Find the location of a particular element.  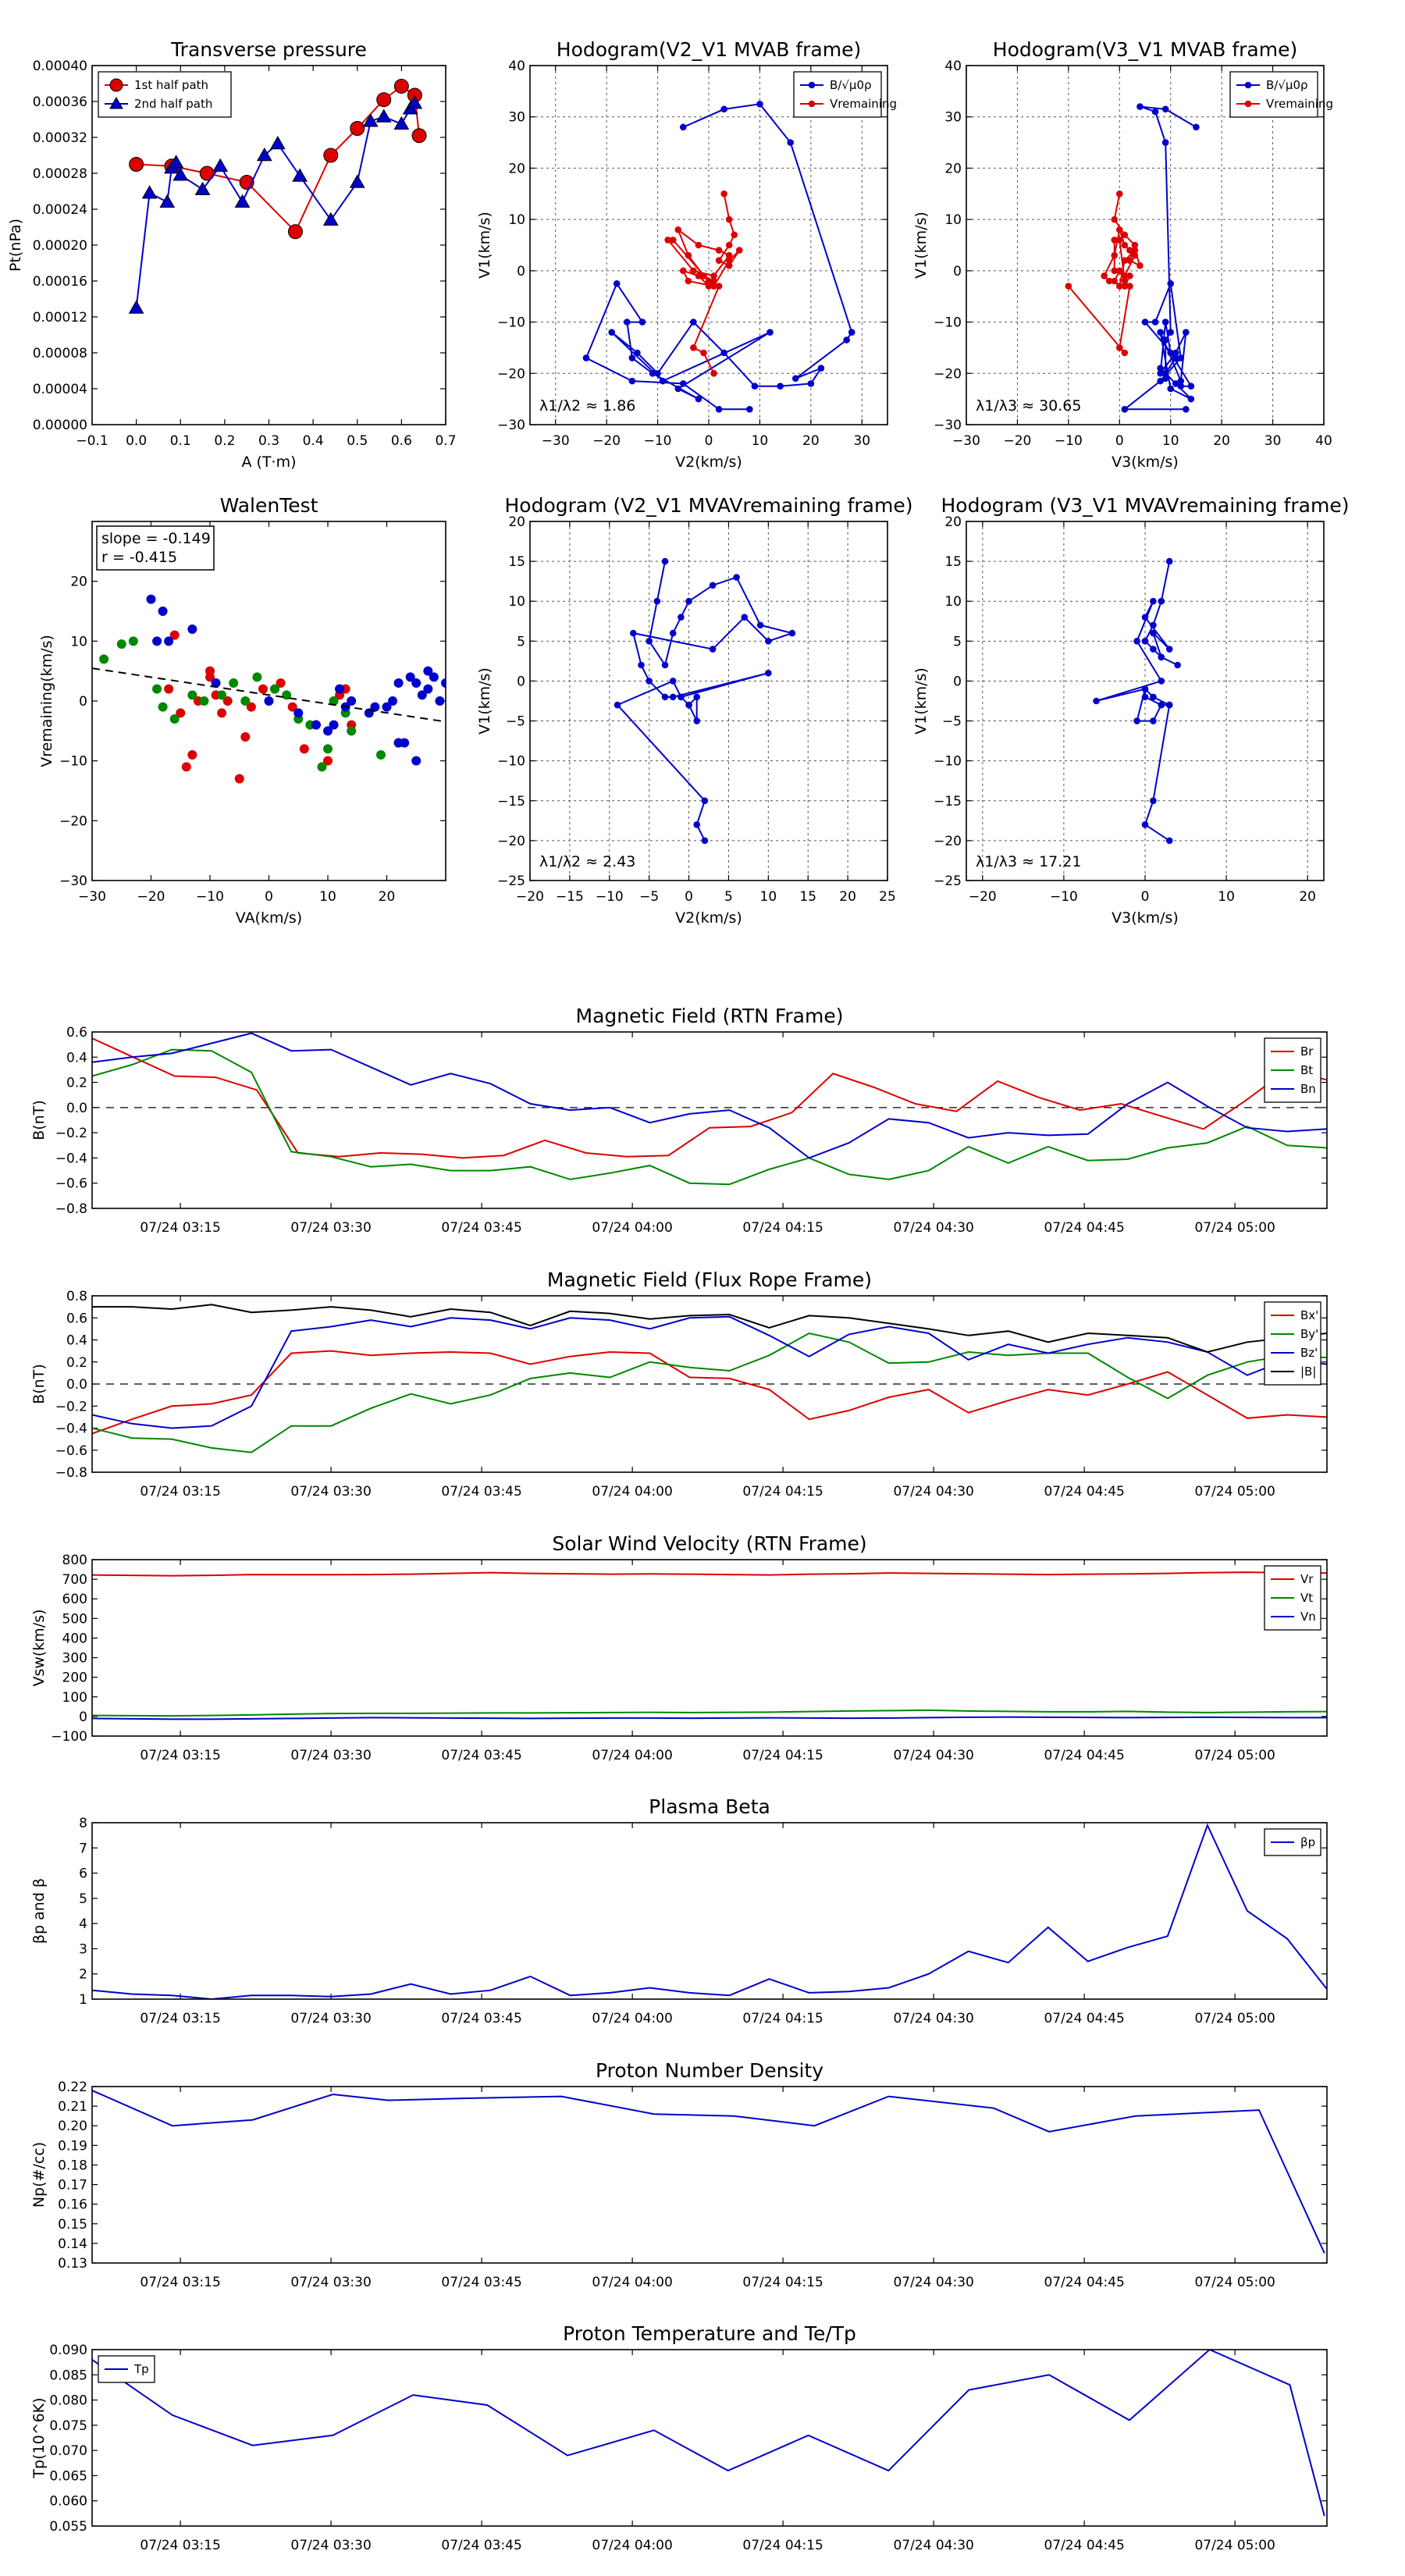

x-axis-label: A (T·m) is located at coordinates (269, 462).